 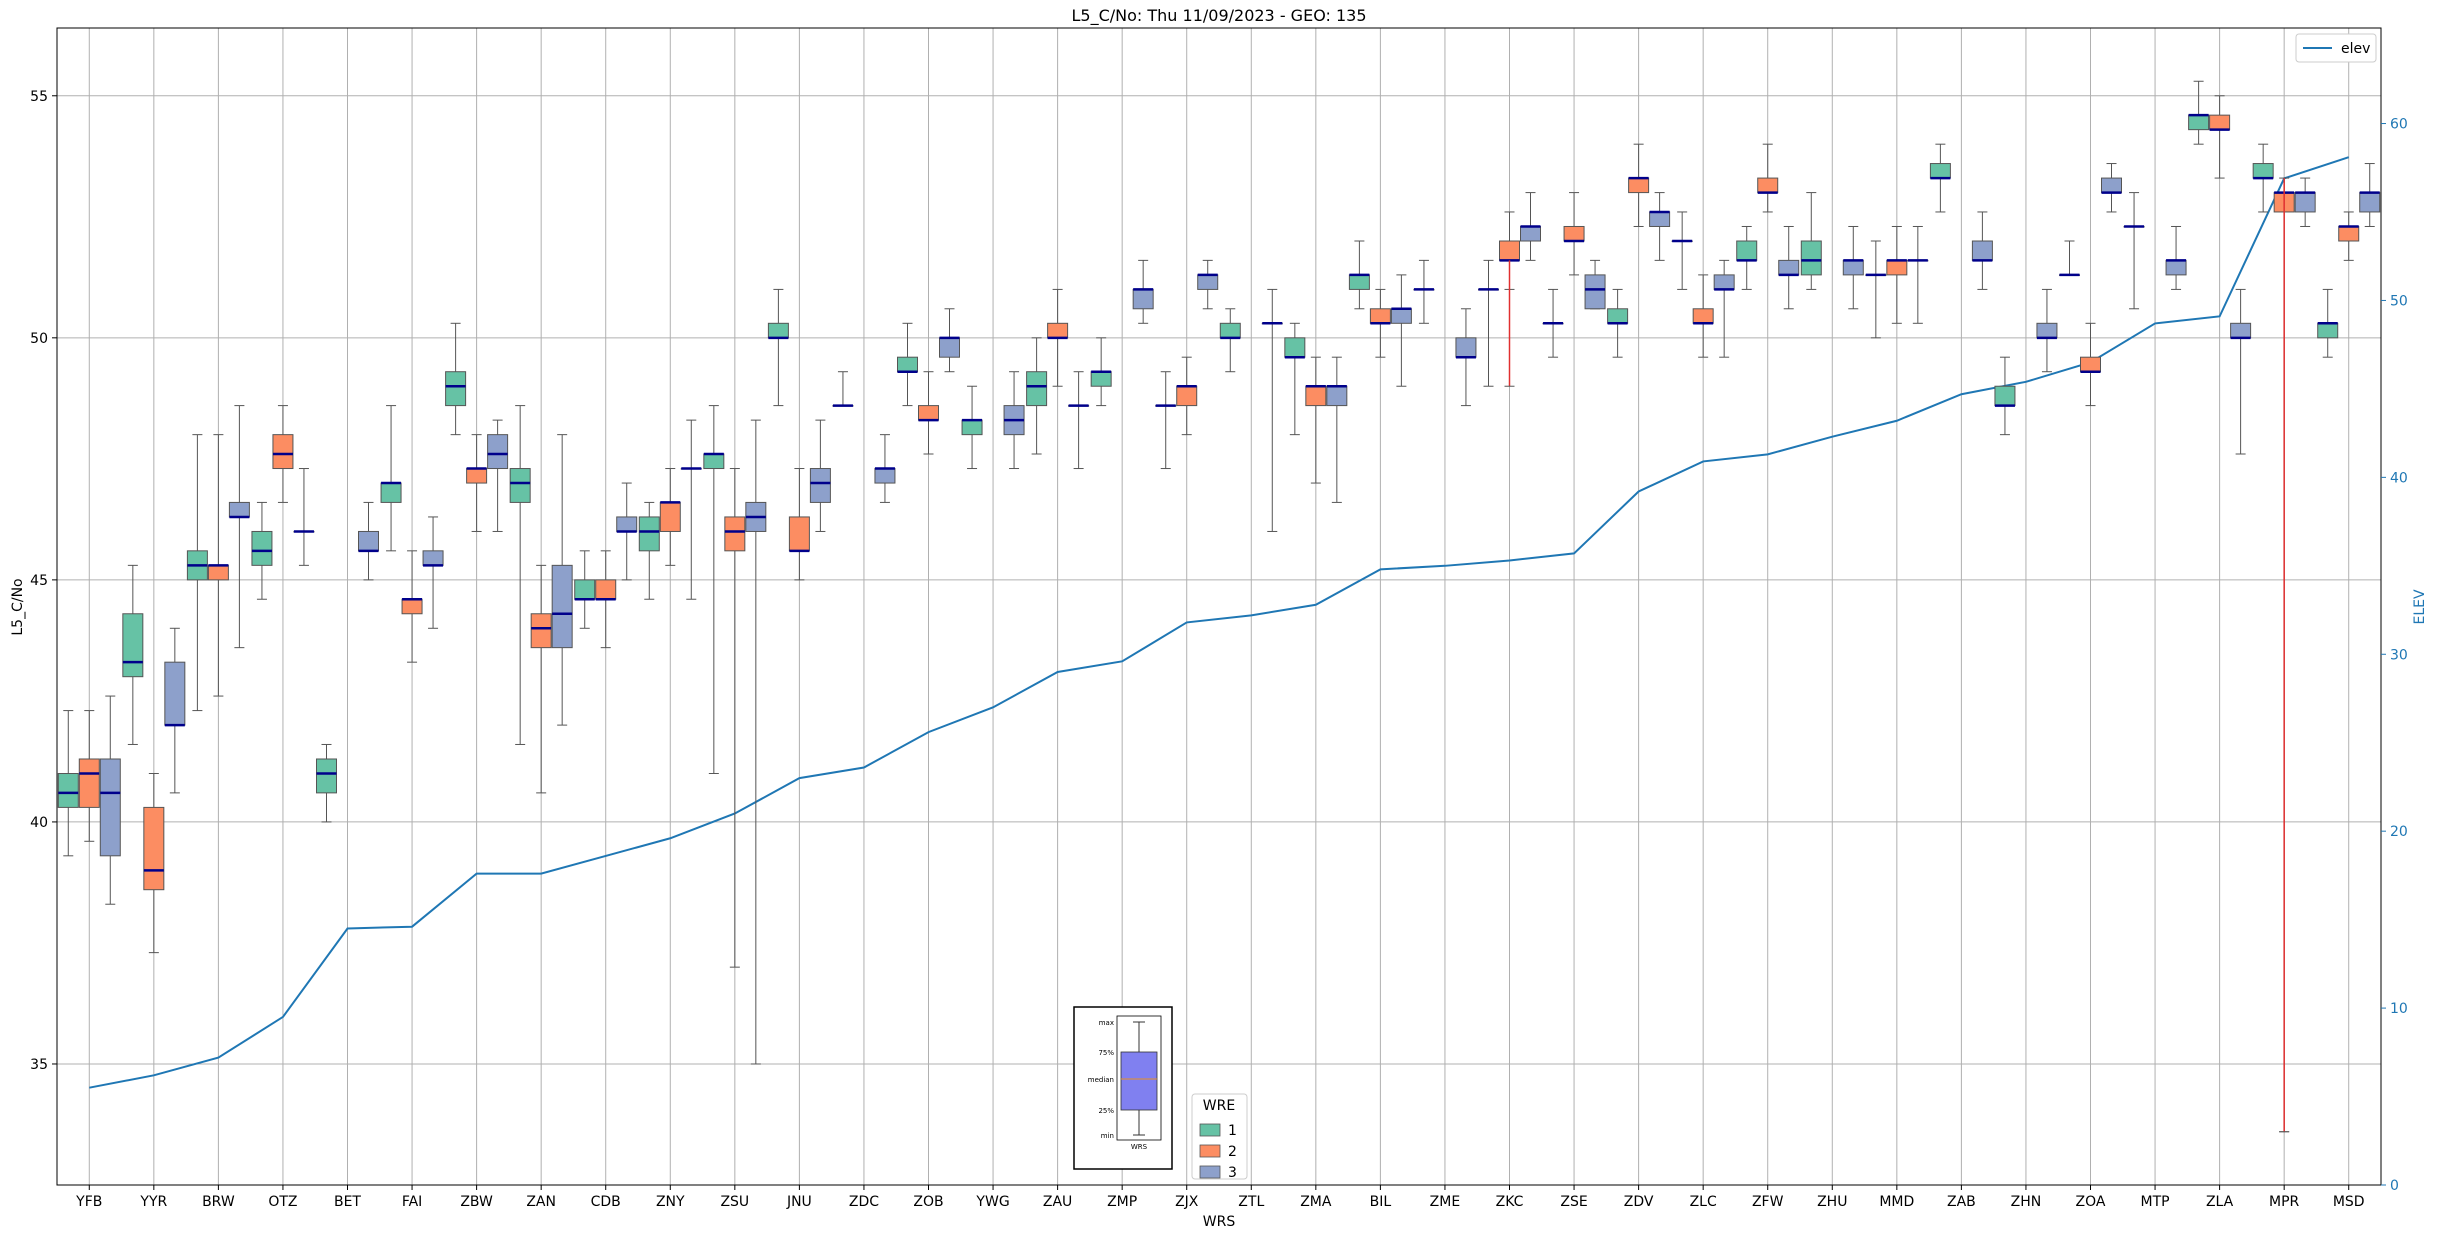 I want to click on x-tick-label: ZKC, so click(x=1510, y=1202).